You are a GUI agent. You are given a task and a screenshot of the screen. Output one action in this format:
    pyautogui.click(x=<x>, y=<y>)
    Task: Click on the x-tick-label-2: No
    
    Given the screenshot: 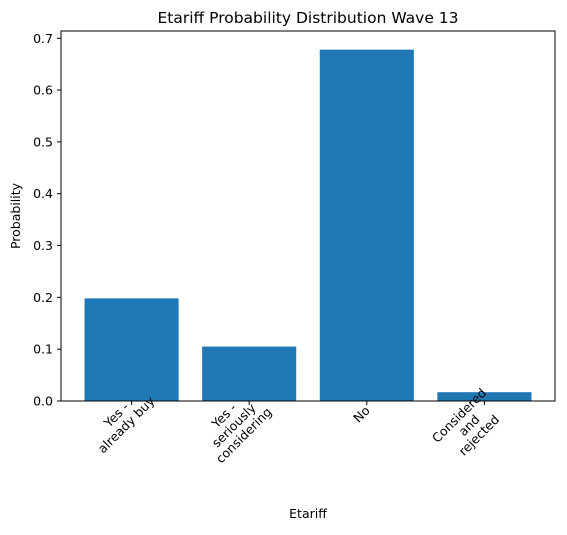 What is the action you would take?
    pyautogui.click(x=361, y=414)
    